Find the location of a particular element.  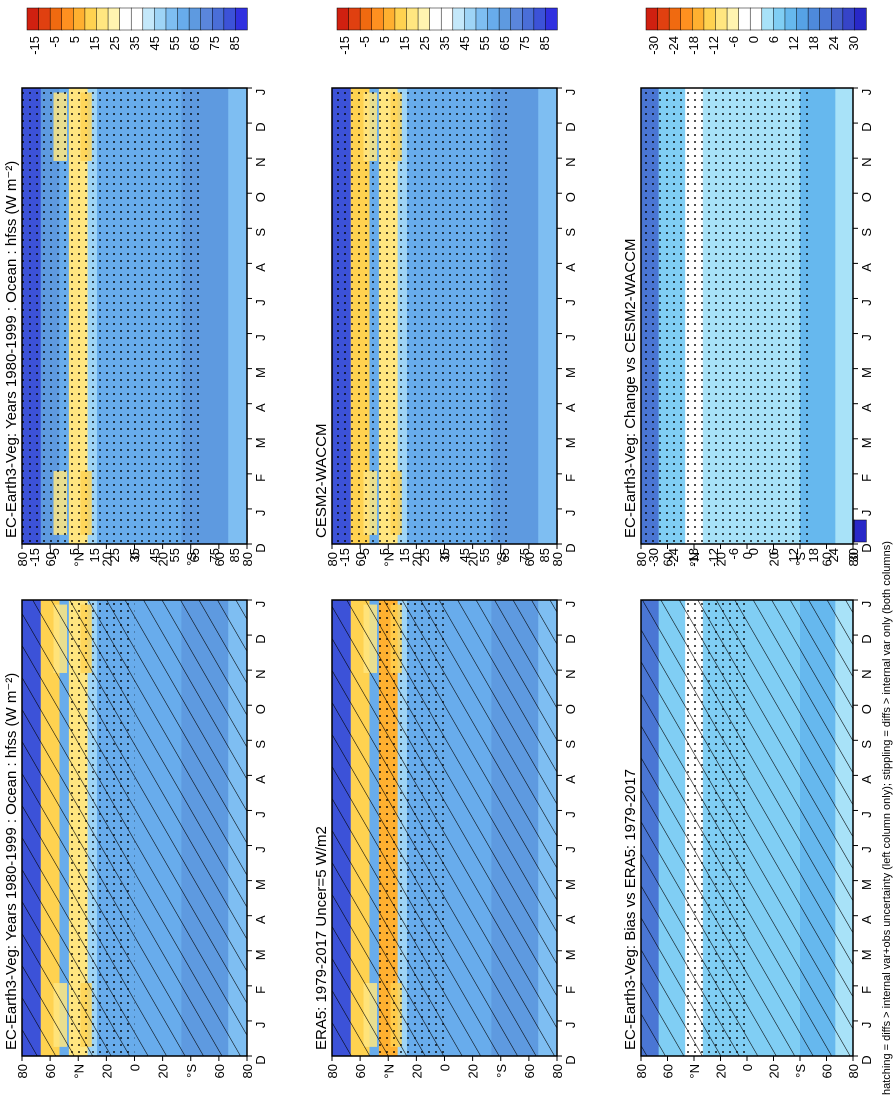

colorbar-tick-label: 55 is located at coordinates (174, 43).